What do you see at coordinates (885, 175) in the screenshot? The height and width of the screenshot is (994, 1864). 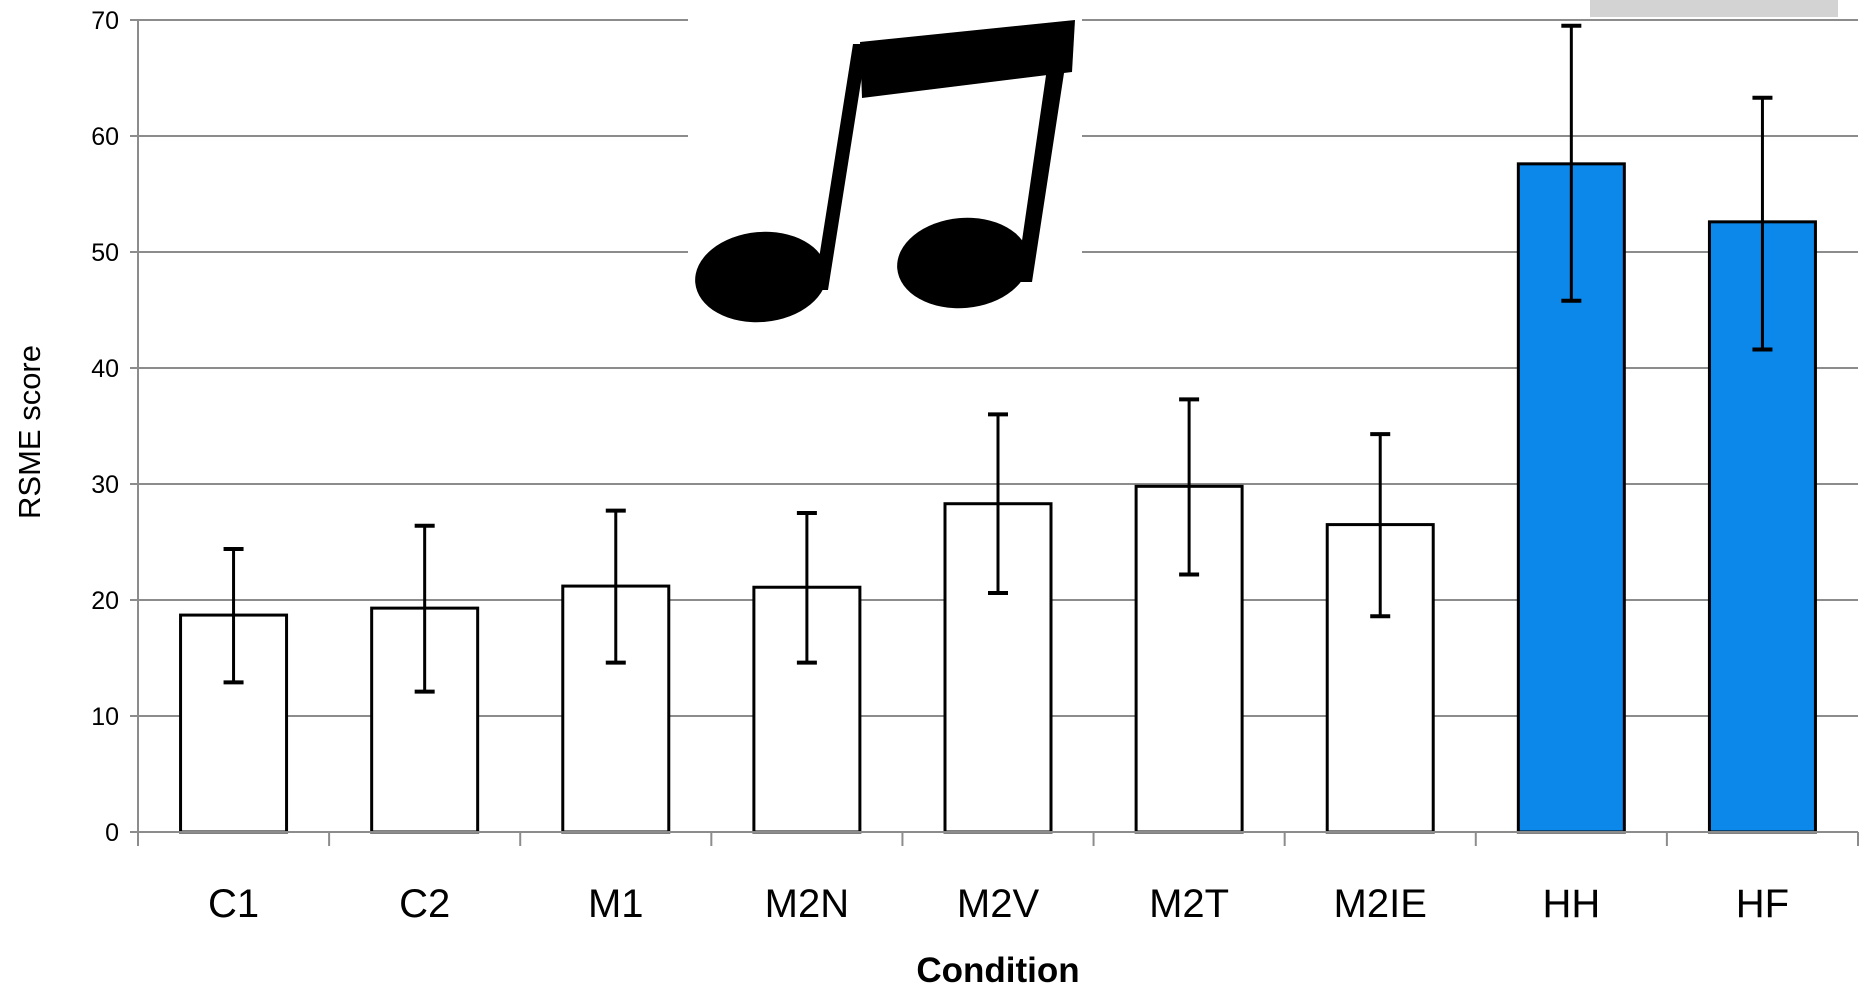 I see `music-note-icon` at bounding box center [885, 175].